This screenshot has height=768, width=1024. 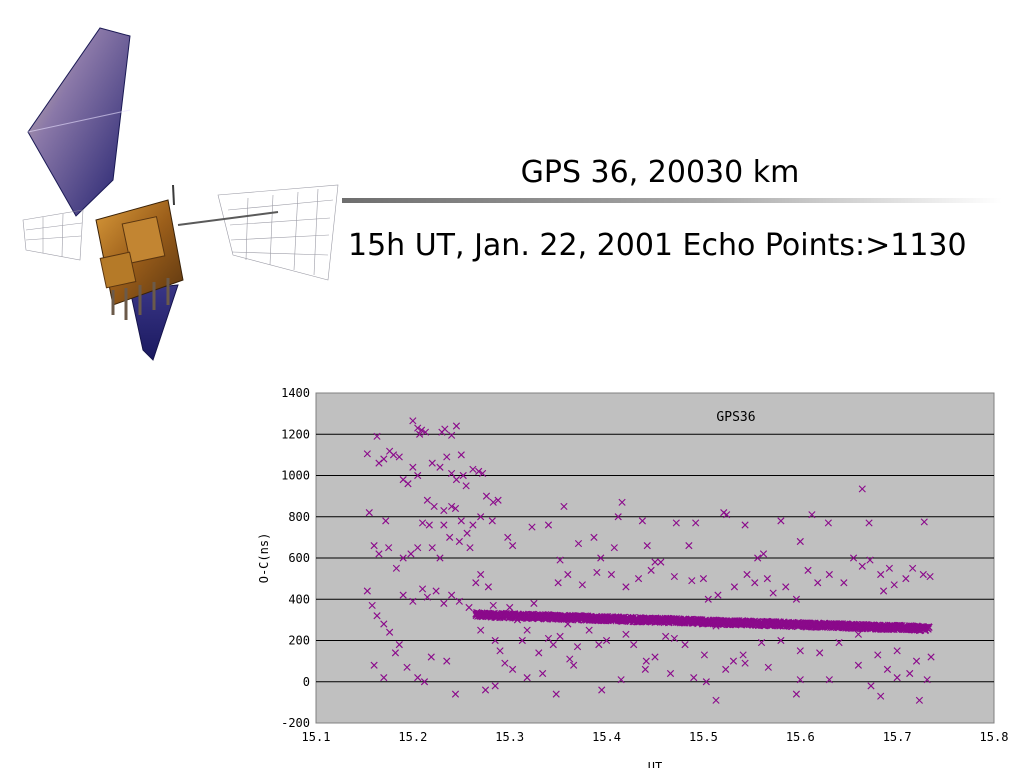 I want to click on x-tick-label: 15.2, so click(x=412, y=737).